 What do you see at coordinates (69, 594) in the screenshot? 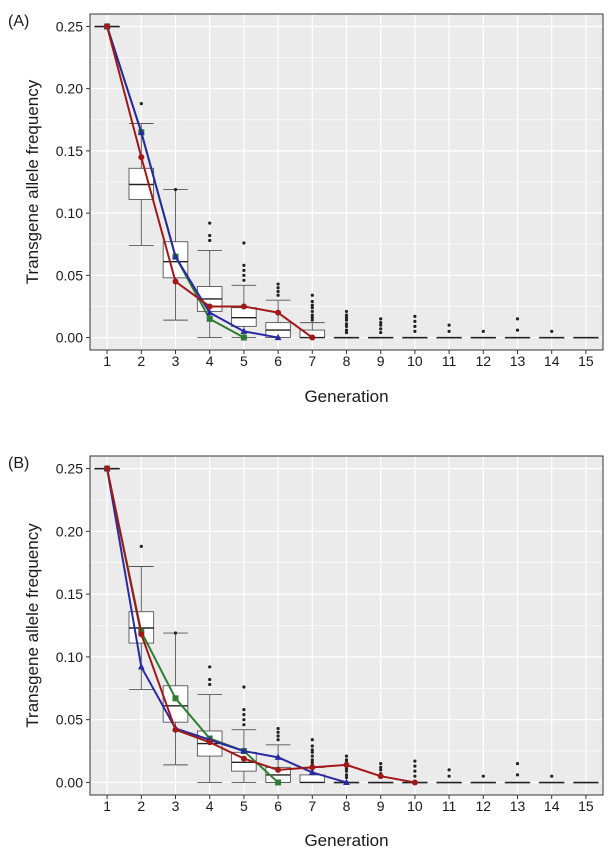
I see `y-tick-label: 0.15` at bounding box center [69, 594].